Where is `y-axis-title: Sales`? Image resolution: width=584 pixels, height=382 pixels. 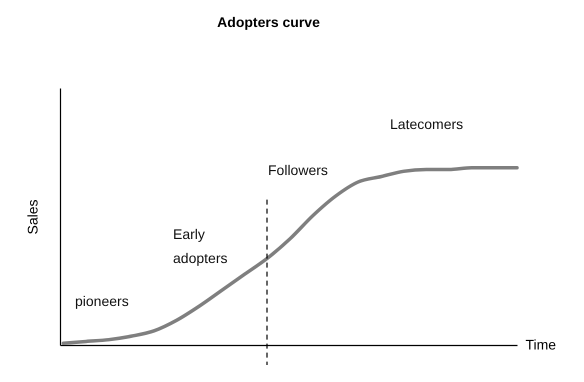
y-axis-title: Sales is located at coordinates (32, 217).